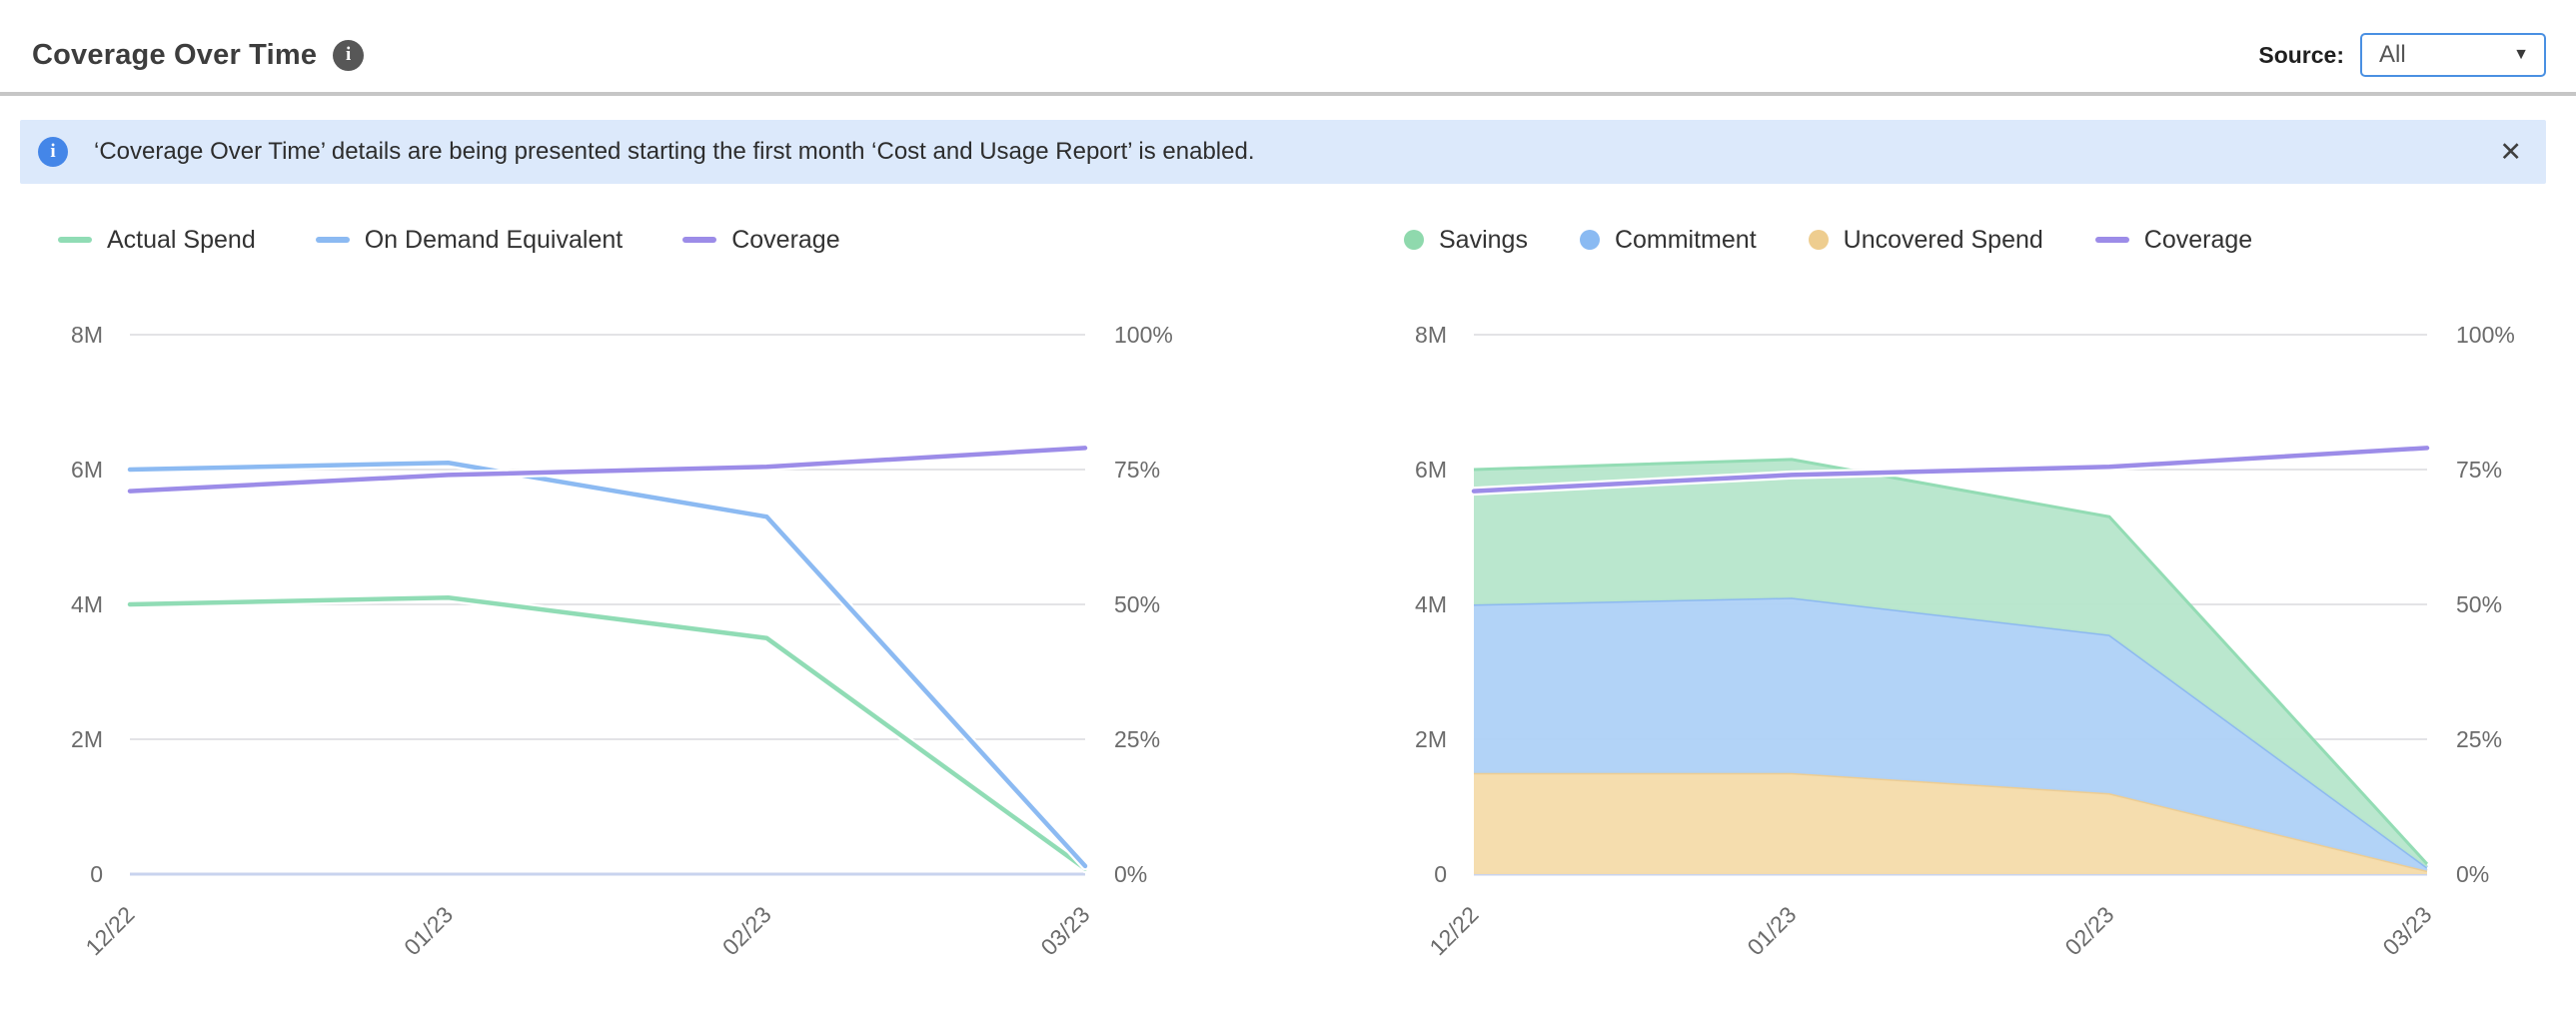 This screenshot has height=1015, width=2576. I want to click on area-edge-savings, so click(1951, 661).